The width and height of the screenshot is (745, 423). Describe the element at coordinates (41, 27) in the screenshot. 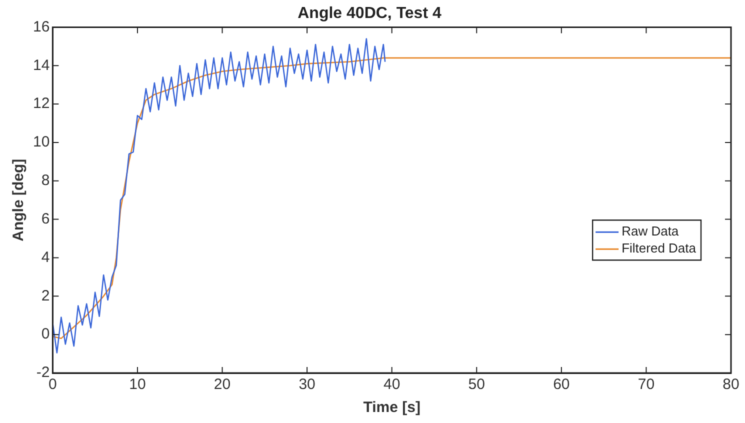

I see `y-tick-label: 16` at that location.